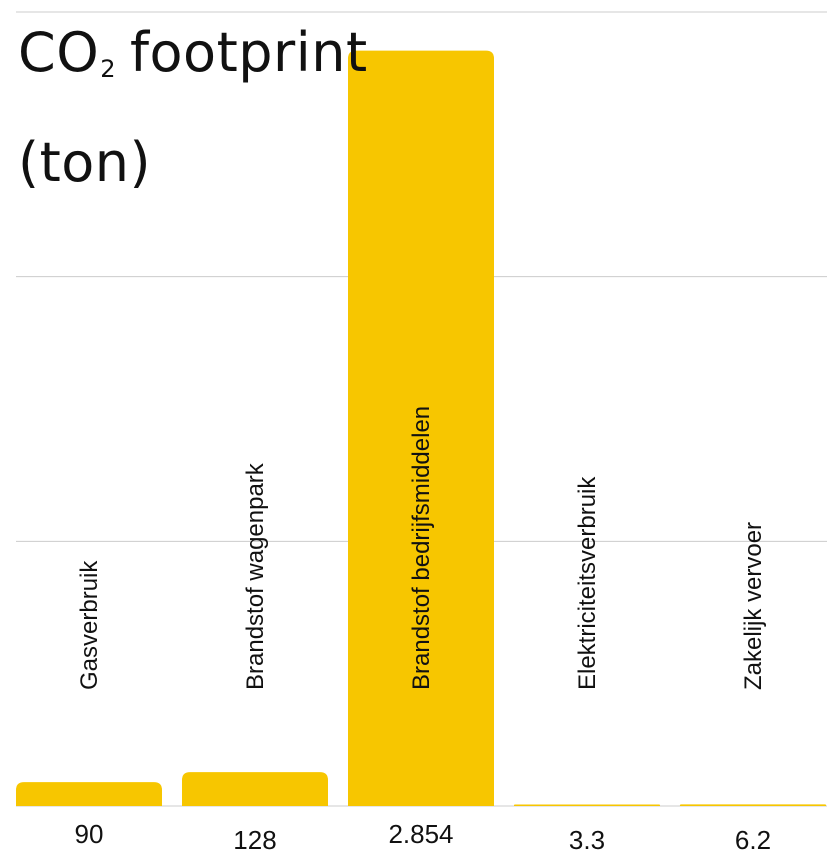 Image resolution: width=827 pixels, height=866 pixels. Describe the element at coordinates (421, 548) in the screenshot. I see `category-label: Brandstof bedrijfsmiddelen` at that location.